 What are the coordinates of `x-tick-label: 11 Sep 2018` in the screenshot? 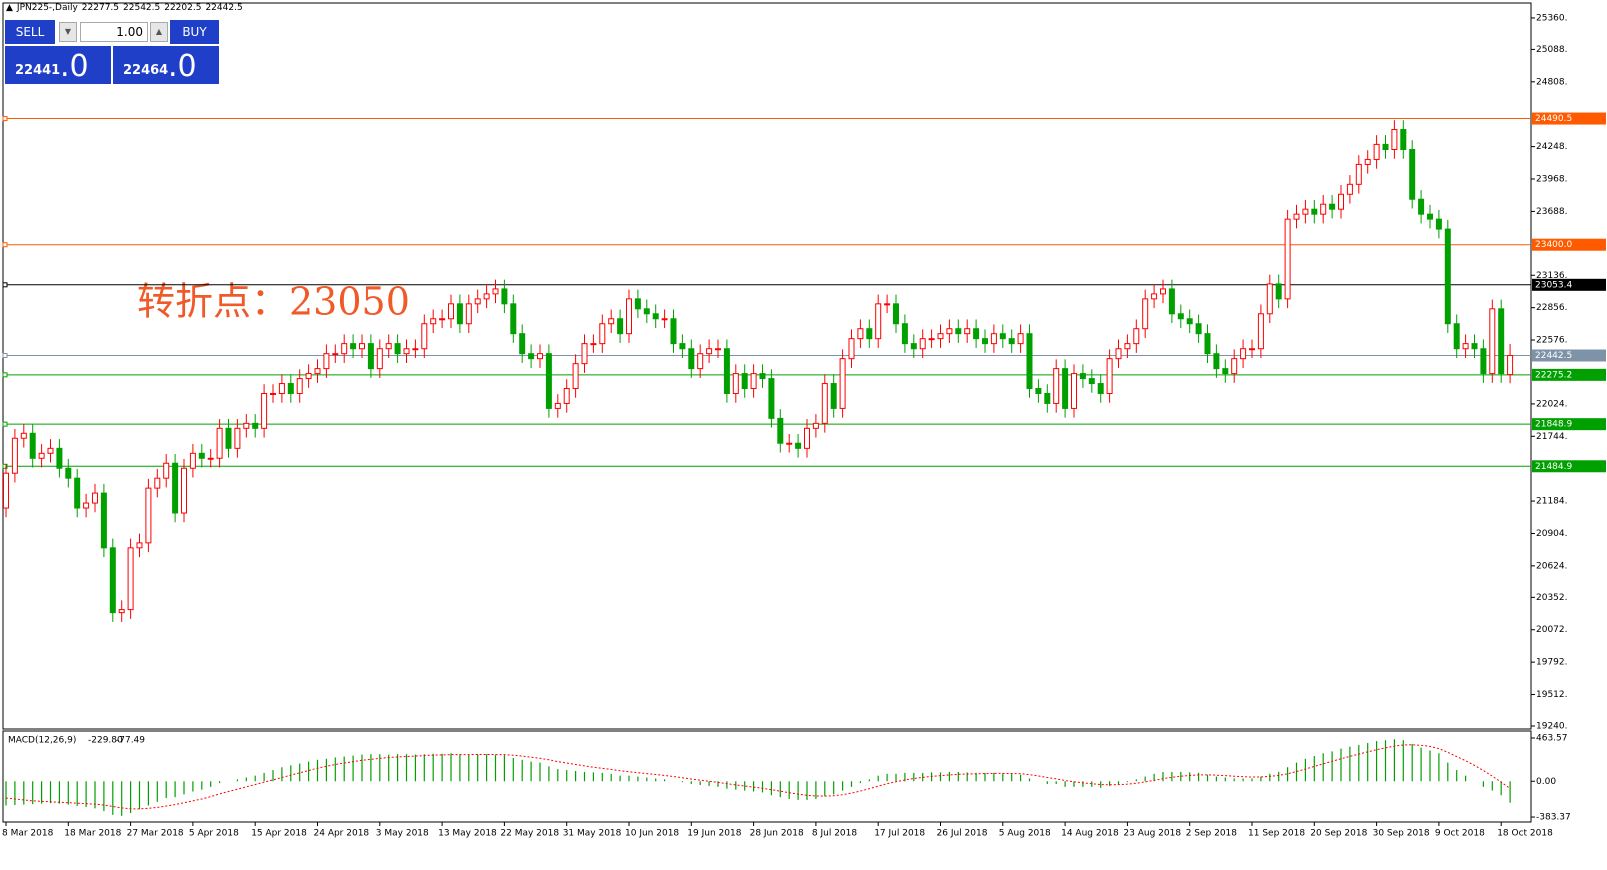 It's located at (1276, 834).